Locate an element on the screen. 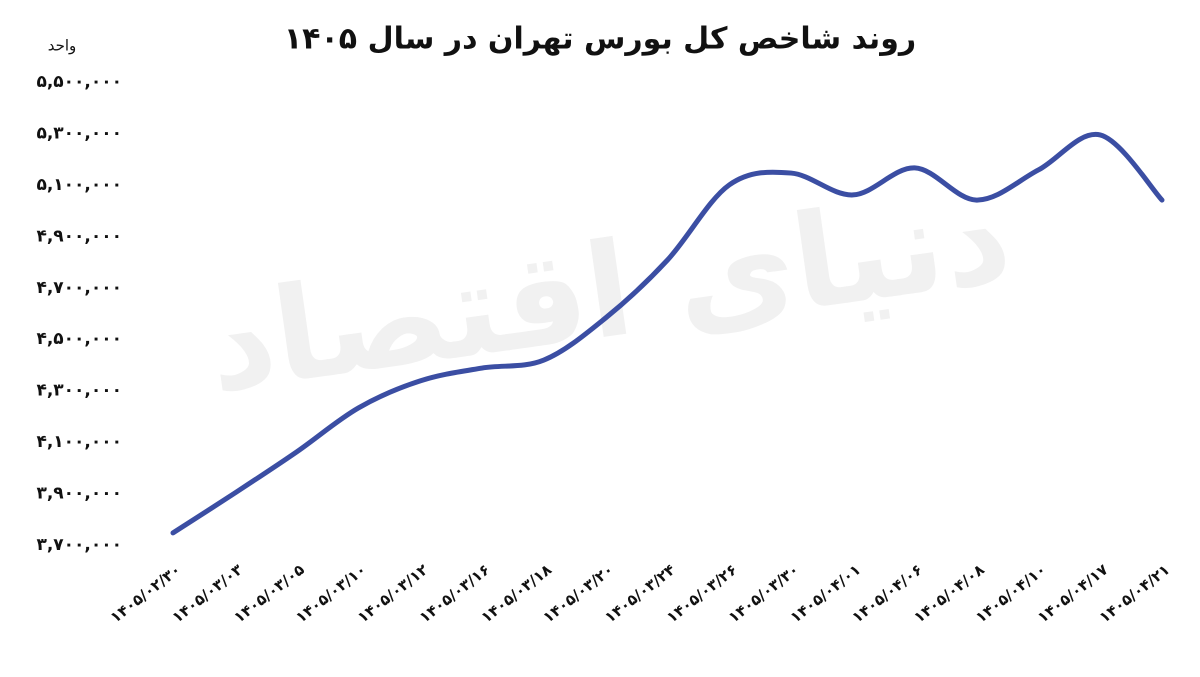  y-tick-label: ۴,۹۰۰,۰۰۰ is located at coordinates (79, 236).